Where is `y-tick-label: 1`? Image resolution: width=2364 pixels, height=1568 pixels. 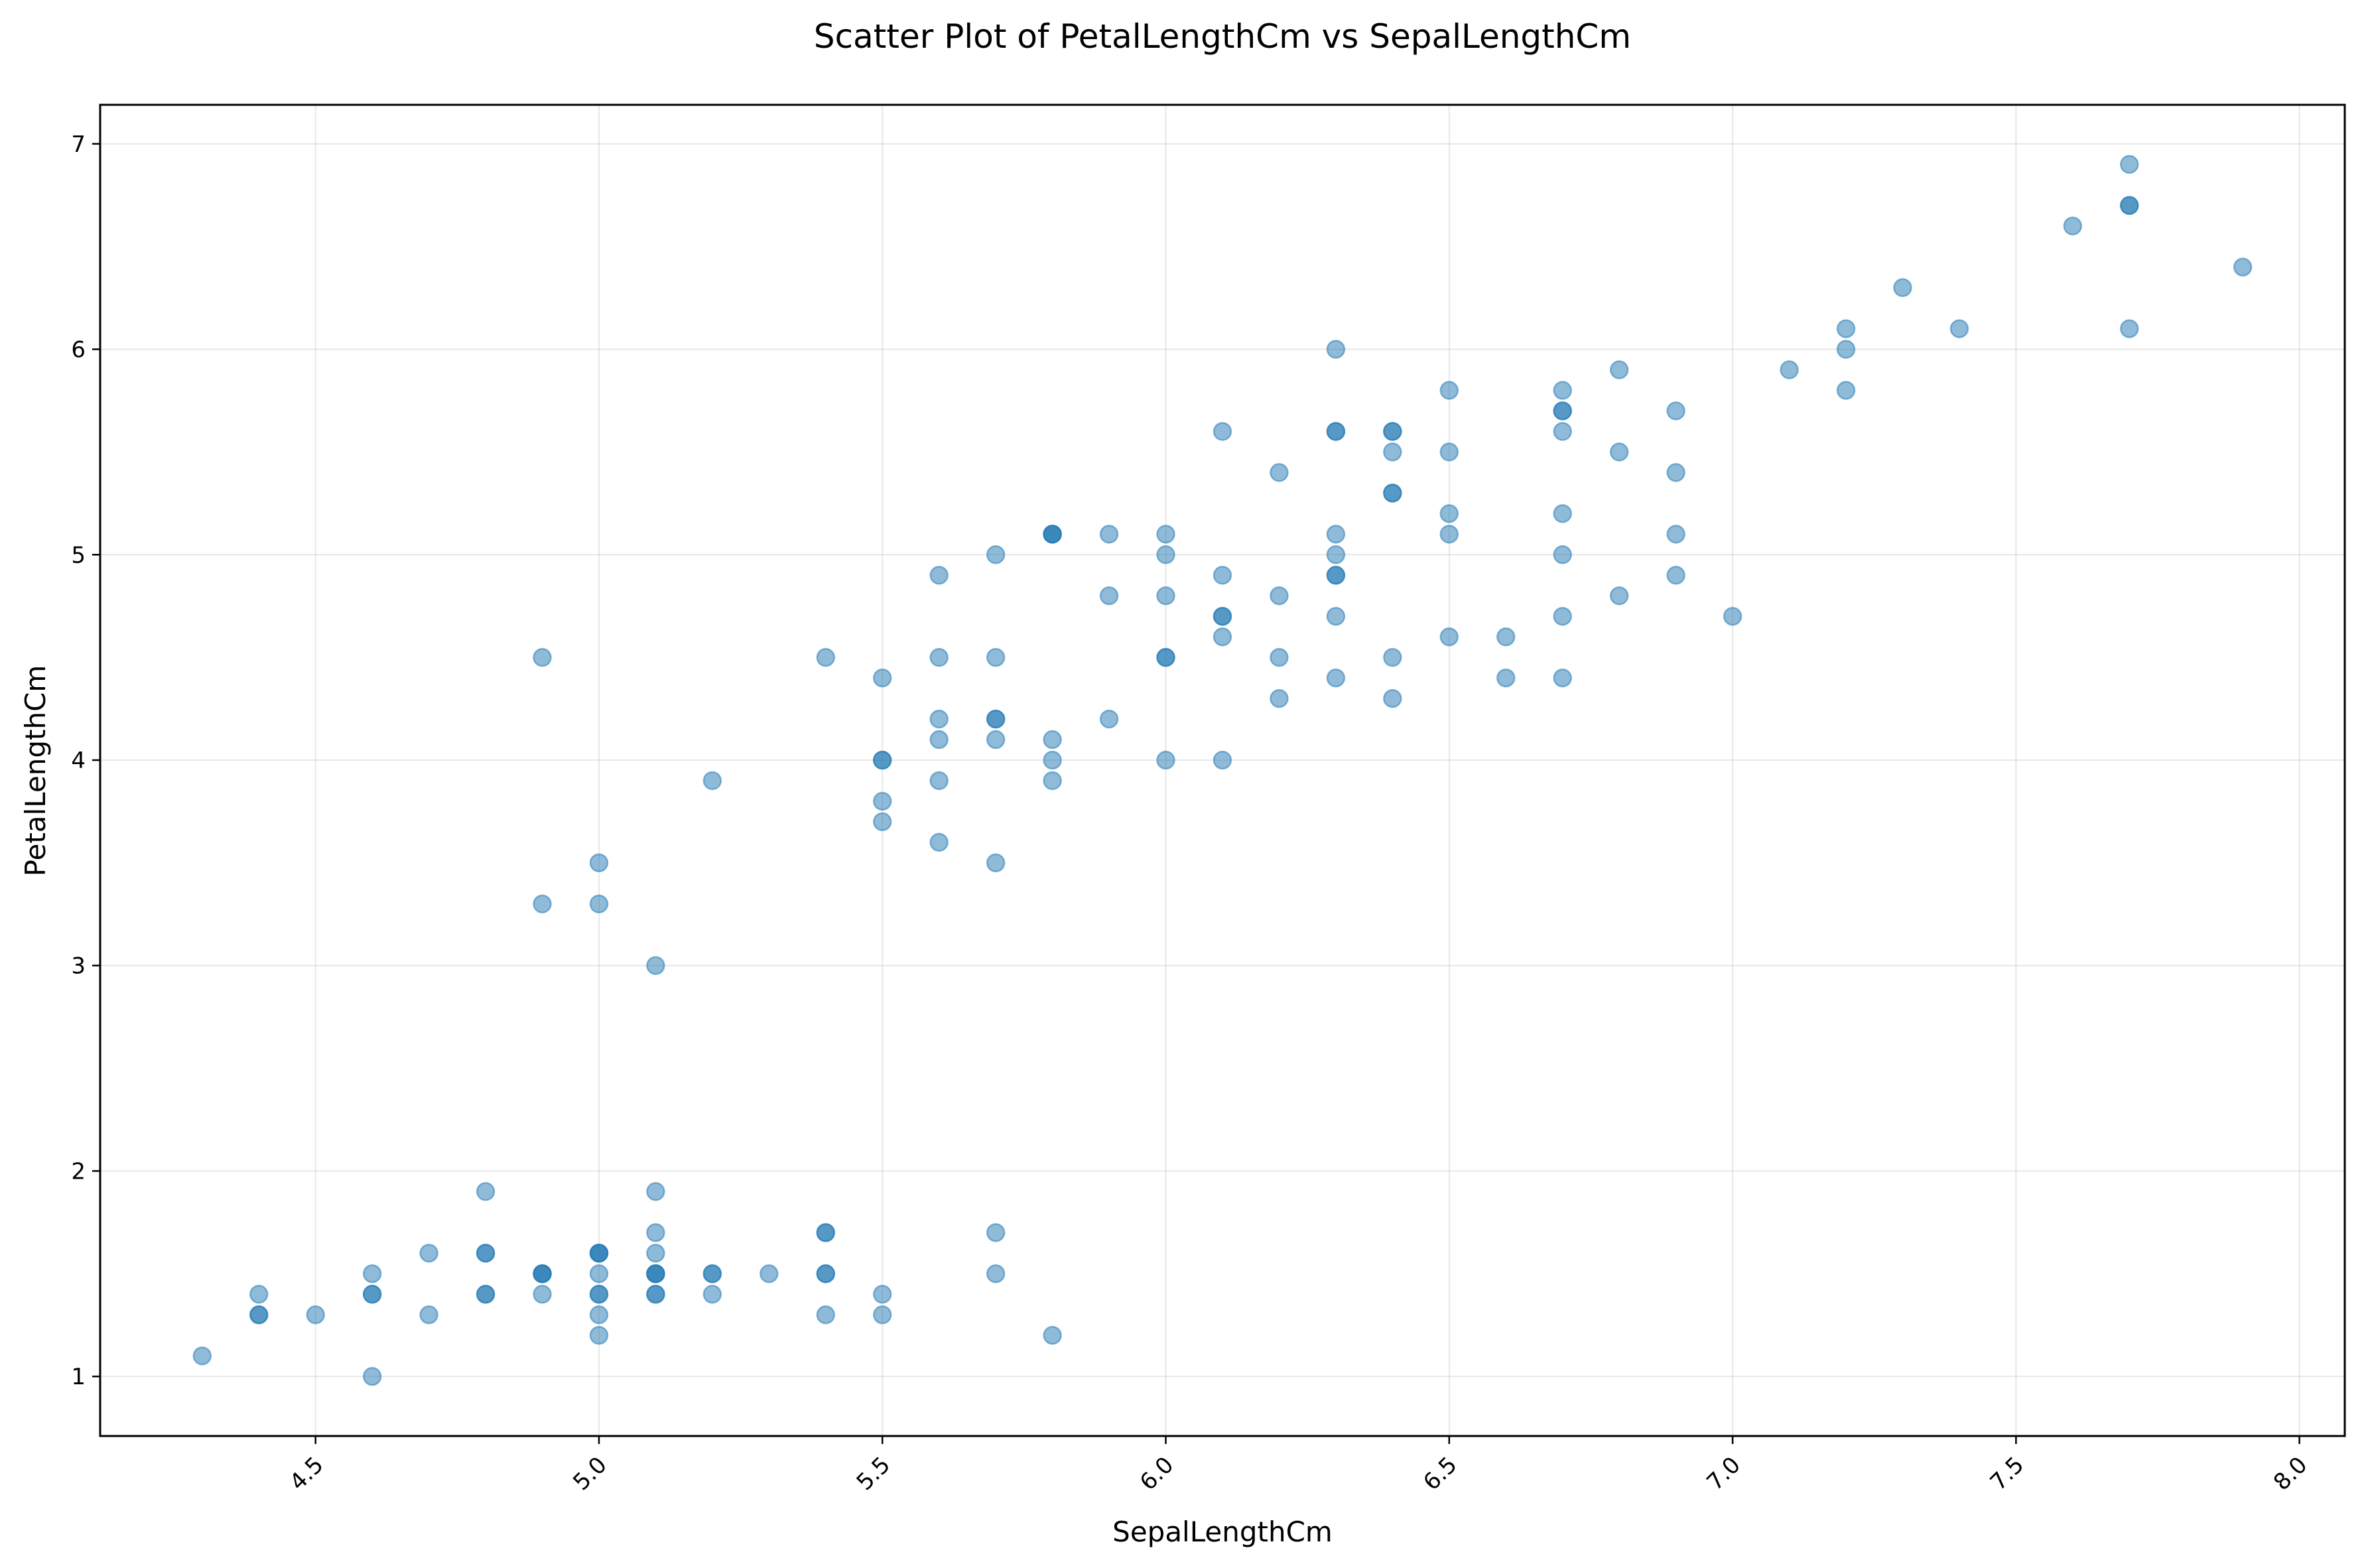 y-tick-label: 1 is located at coordinates (78, 1377).